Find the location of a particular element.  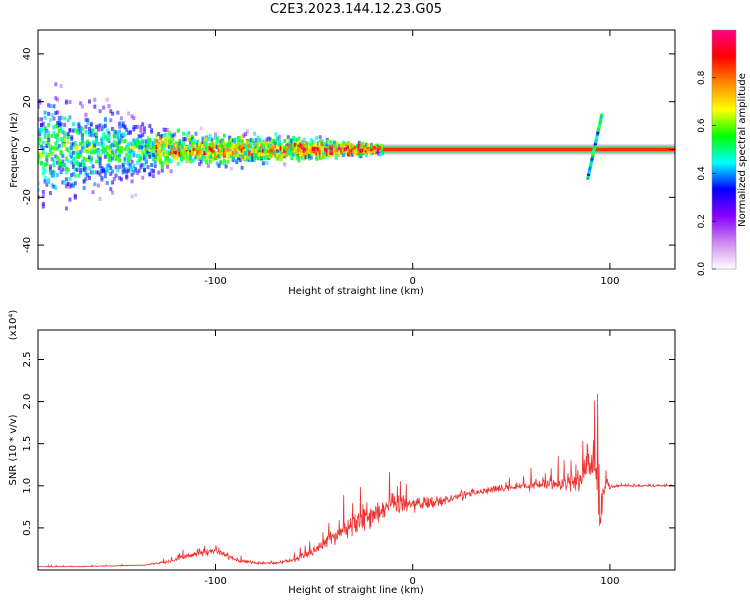

x-tick-label: -100 is located at coordinates (215, 281).